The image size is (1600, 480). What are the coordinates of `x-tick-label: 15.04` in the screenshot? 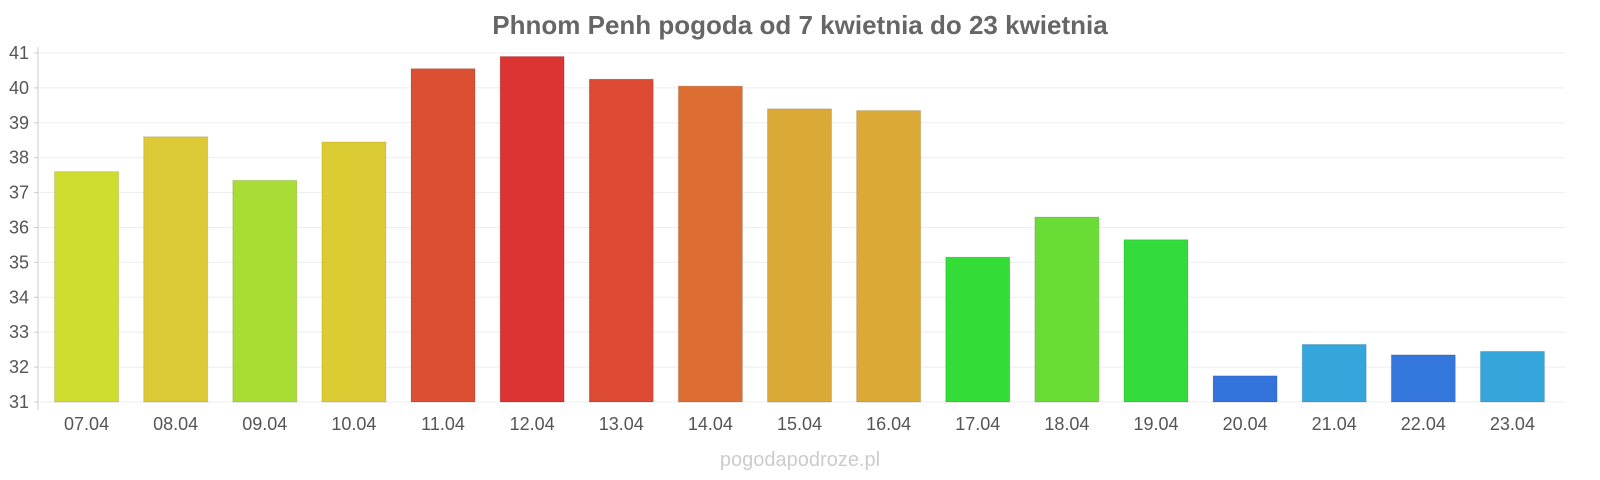 It's located at (799, 424).